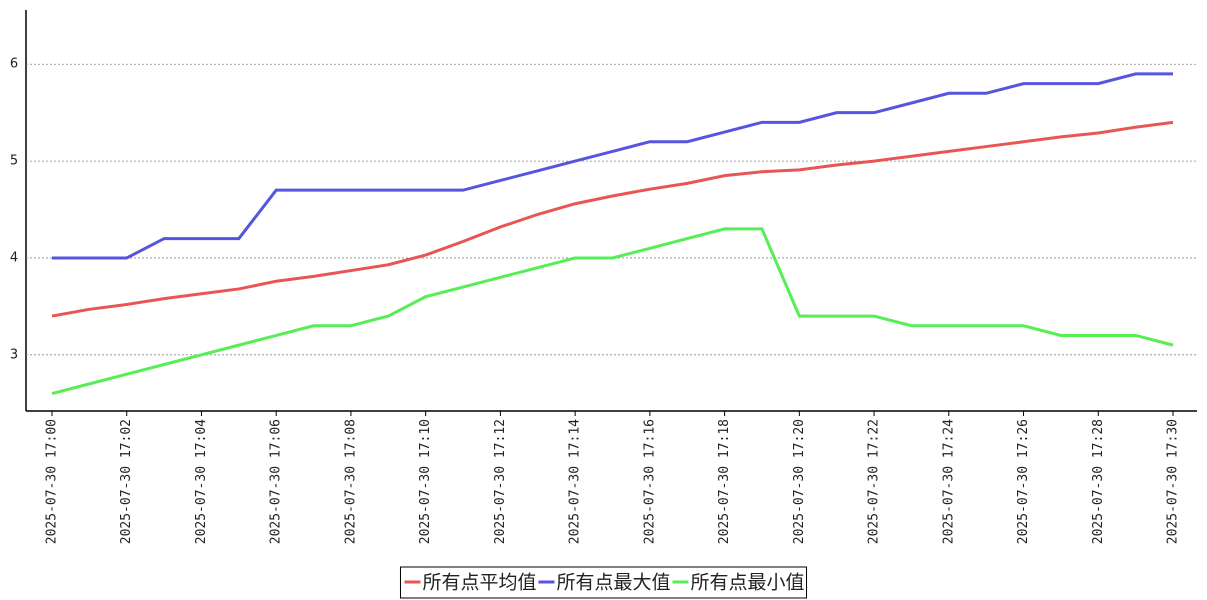 The image size is (1207, 600). What do you see at coordinates (500, 481) in the screenshot?
I see `x-tick-label: 2025-07-30 17:12` at bounding box center [500, 481].